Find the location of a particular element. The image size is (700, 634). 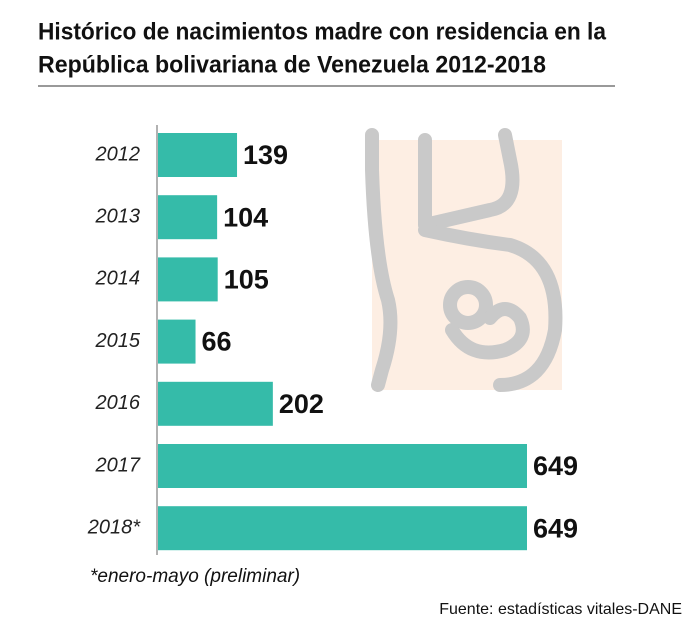

value-label: 202 is located at coordinates (301, 404).